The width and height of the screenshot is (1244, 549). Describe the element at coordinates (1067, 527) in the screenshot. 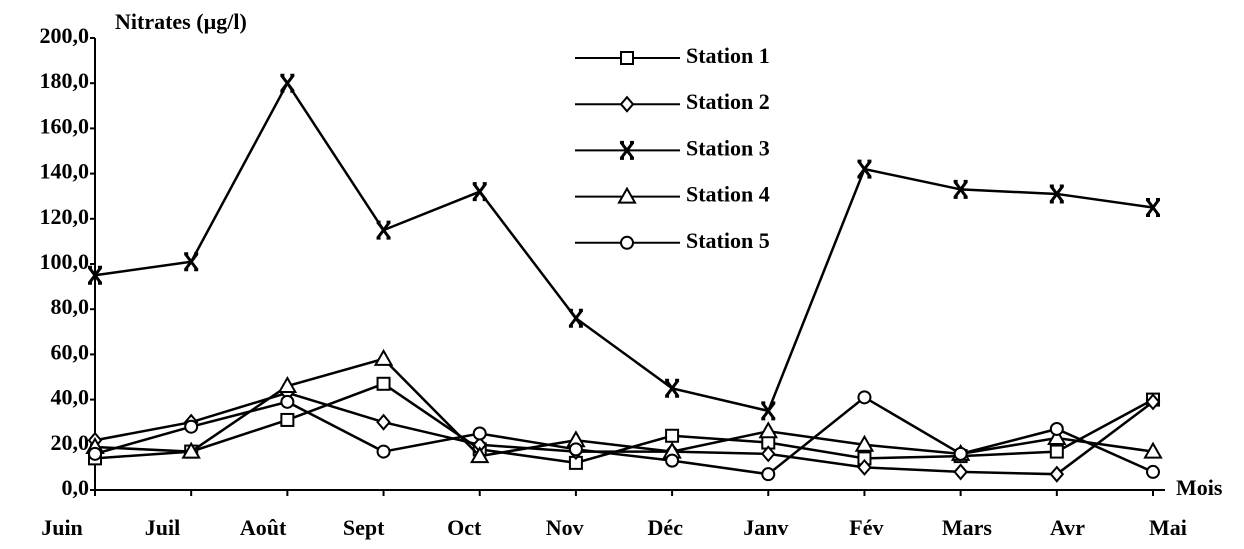

I see `x-tick-label: Avr` at that location.